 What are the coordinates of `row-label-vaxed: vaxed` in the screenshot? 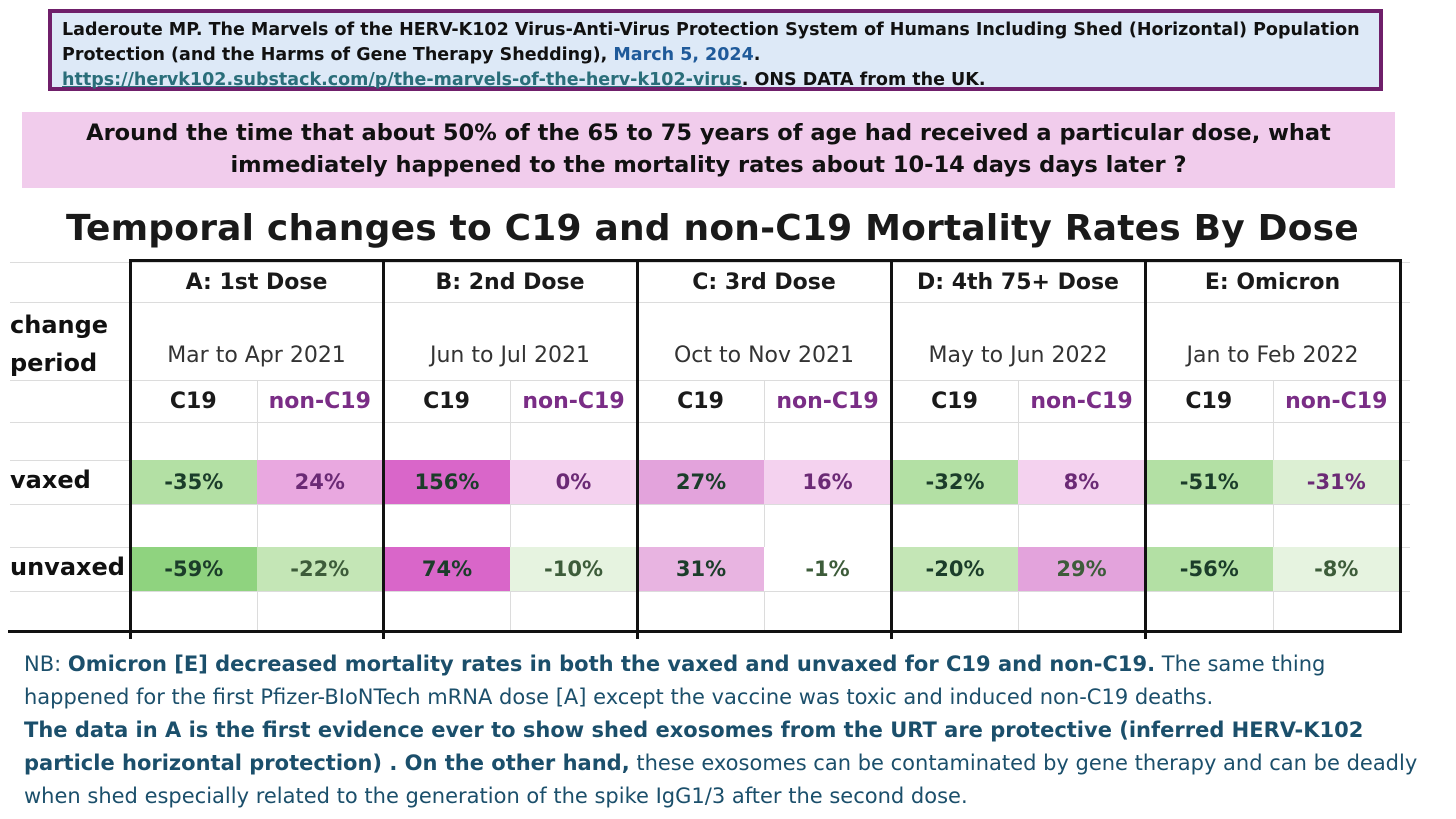 It's located at (50, 480).